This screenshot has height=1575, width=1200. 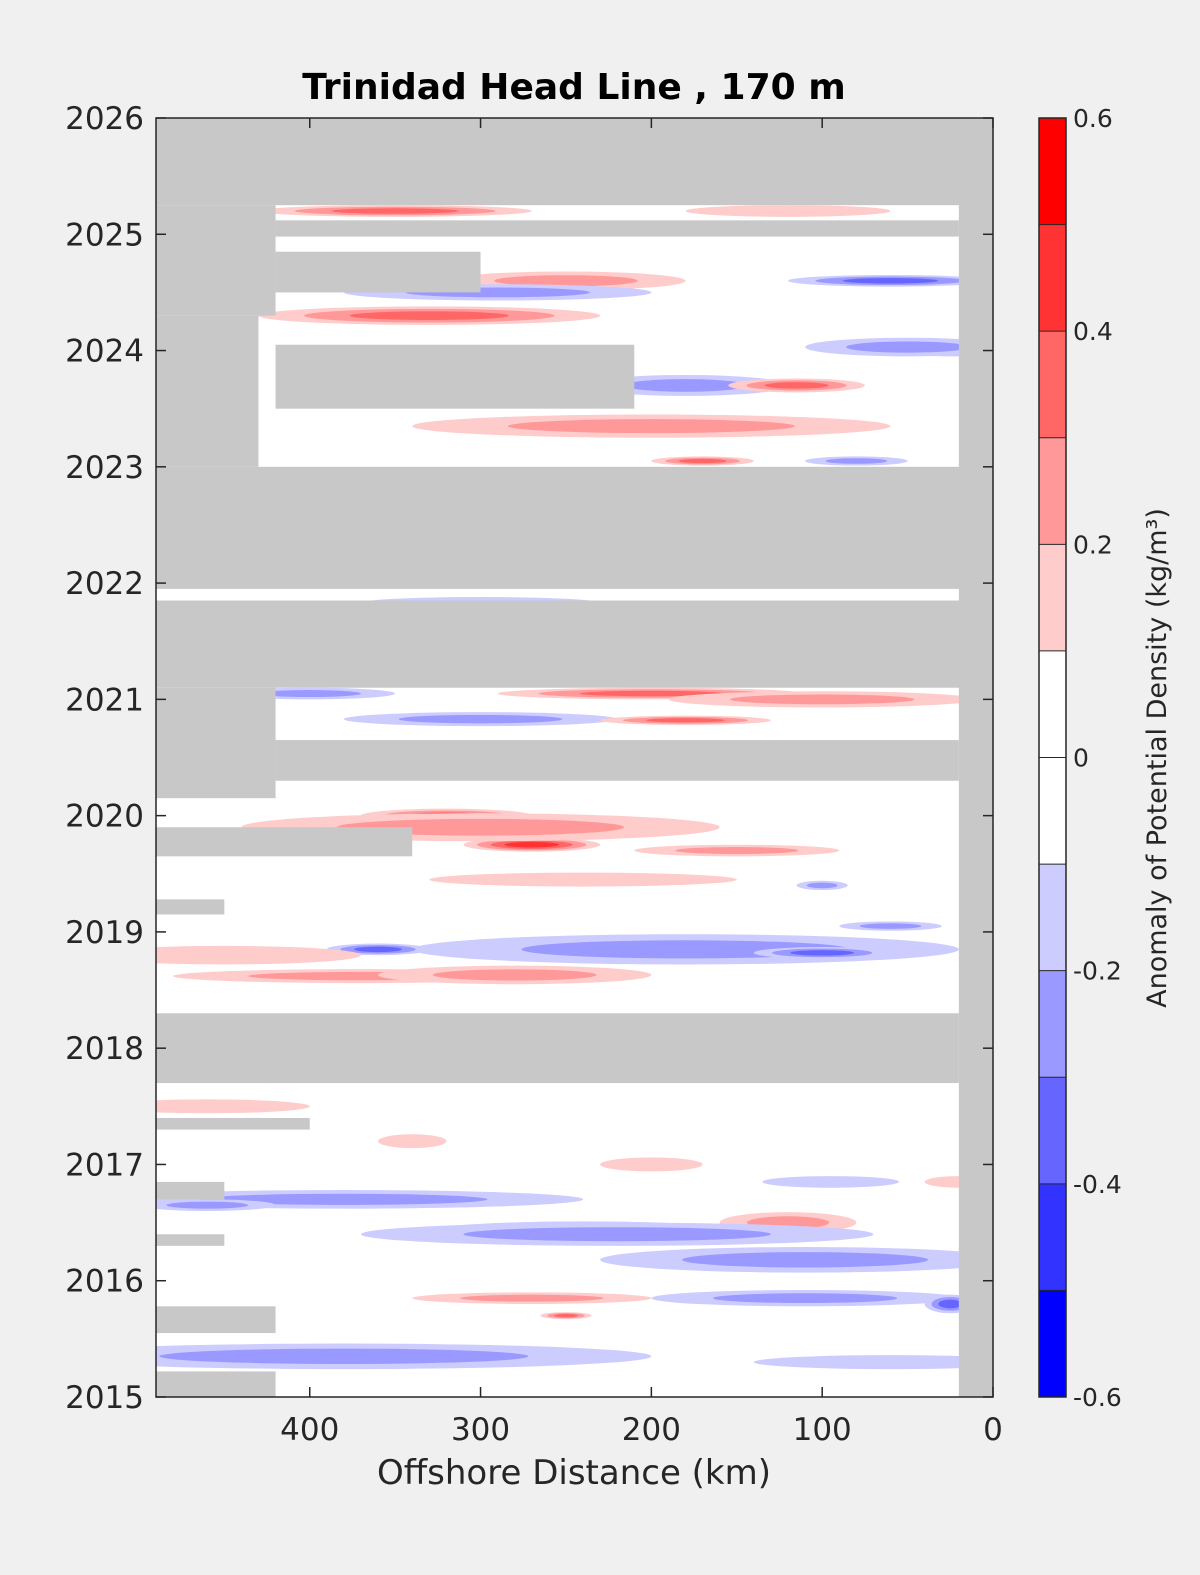 What do you see at coordinates (1097, 971) in the screenshot?
I see `colorbar-tick-label: -0.2` at bounding box center [1097, 971].